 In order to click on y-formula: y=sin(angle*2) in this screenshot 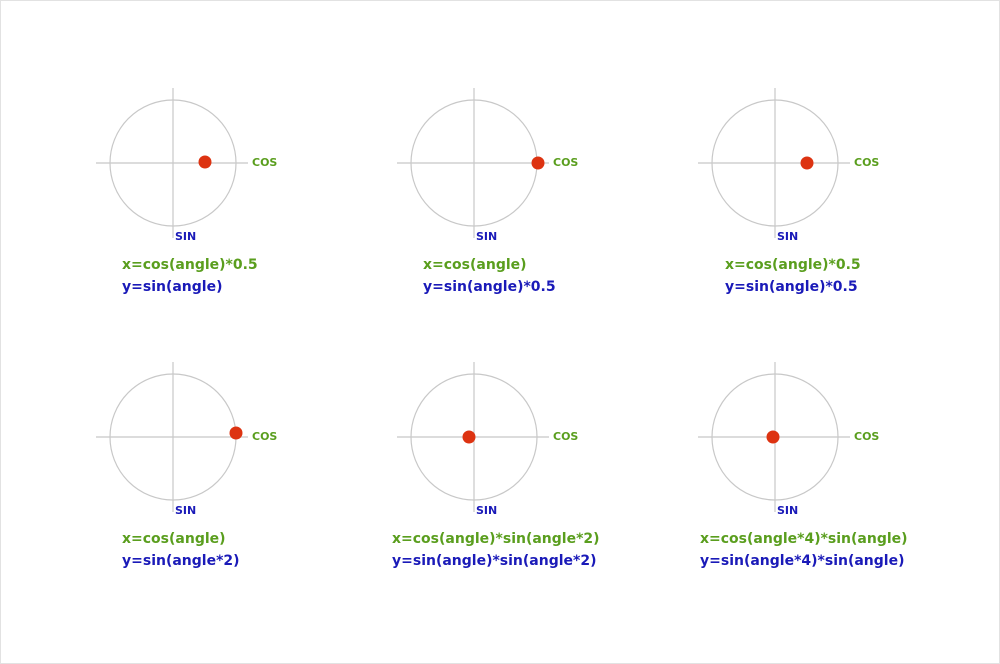, I will do `click(181, 561)`.